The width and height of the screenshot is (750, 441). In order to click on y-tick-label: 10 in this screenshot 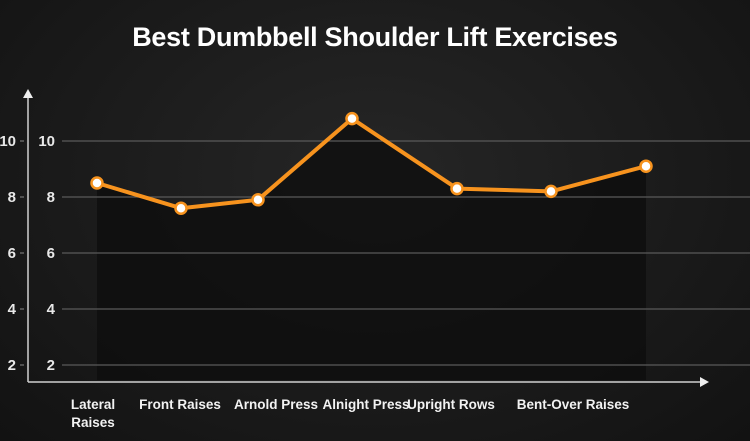, I will do `click(46, 141)`.